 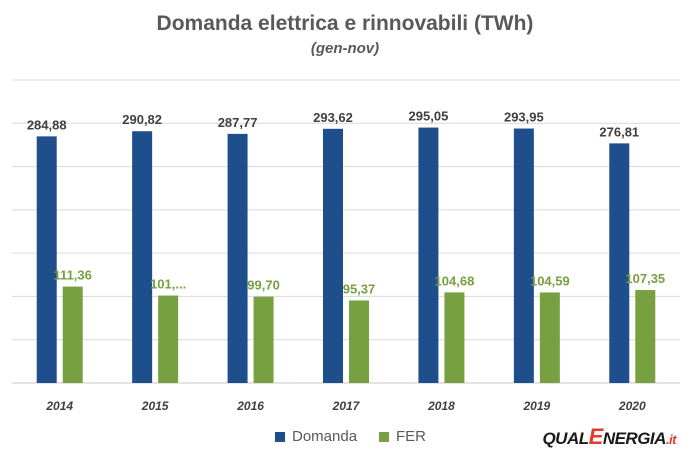 What do you see at coordinates (441, 406) in the screenshot?
I see `x-tick-label-2018: 2018` at bounding box center [441, 406].